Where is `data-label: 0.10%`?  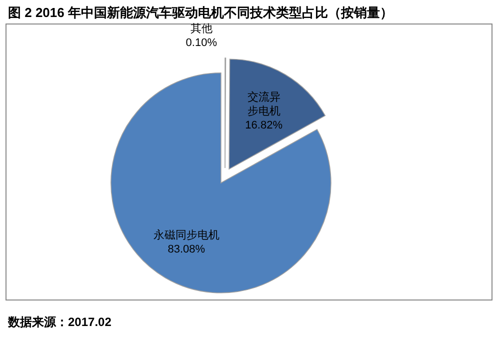 data-label: 0.10% is located at coordinates (202, 43).